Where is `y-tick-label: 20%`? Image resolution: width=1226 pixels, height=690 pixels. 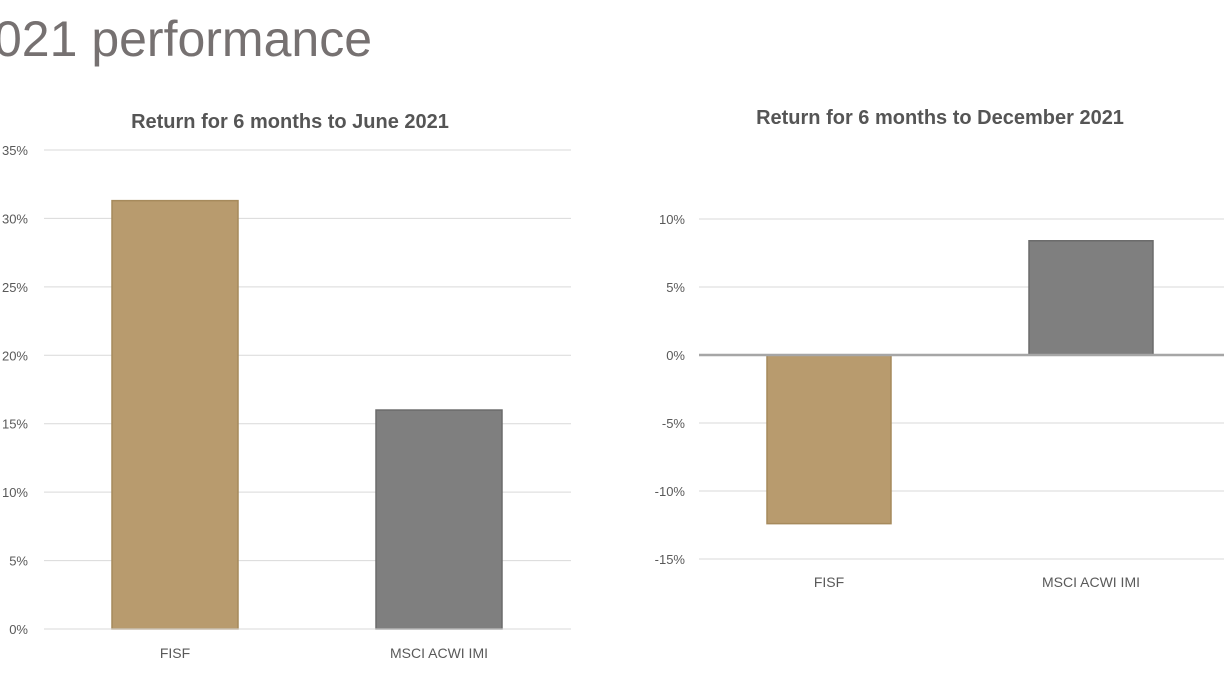 y-tick-label: 20% is located at coordinates (15, 355).